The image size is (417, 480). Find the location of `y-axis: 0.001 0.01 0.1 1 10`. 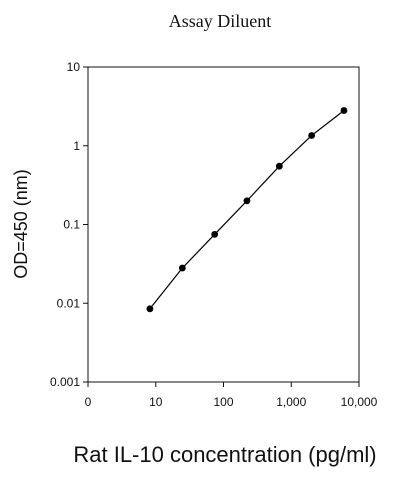

y-axis: 0.001 0.01 0.1 1 10 is located at coordinates (69, 224).